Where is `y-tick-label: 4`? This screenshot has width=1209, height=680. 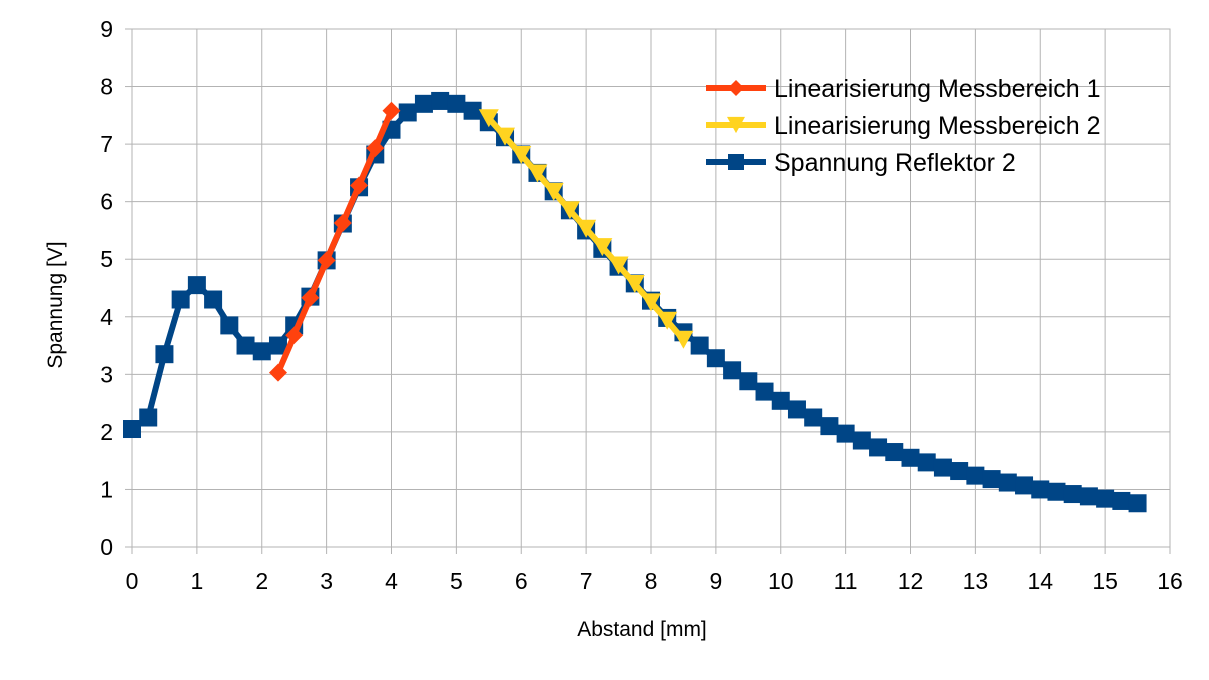 y-tick-label: 4 is located at coordinates (106, 317).